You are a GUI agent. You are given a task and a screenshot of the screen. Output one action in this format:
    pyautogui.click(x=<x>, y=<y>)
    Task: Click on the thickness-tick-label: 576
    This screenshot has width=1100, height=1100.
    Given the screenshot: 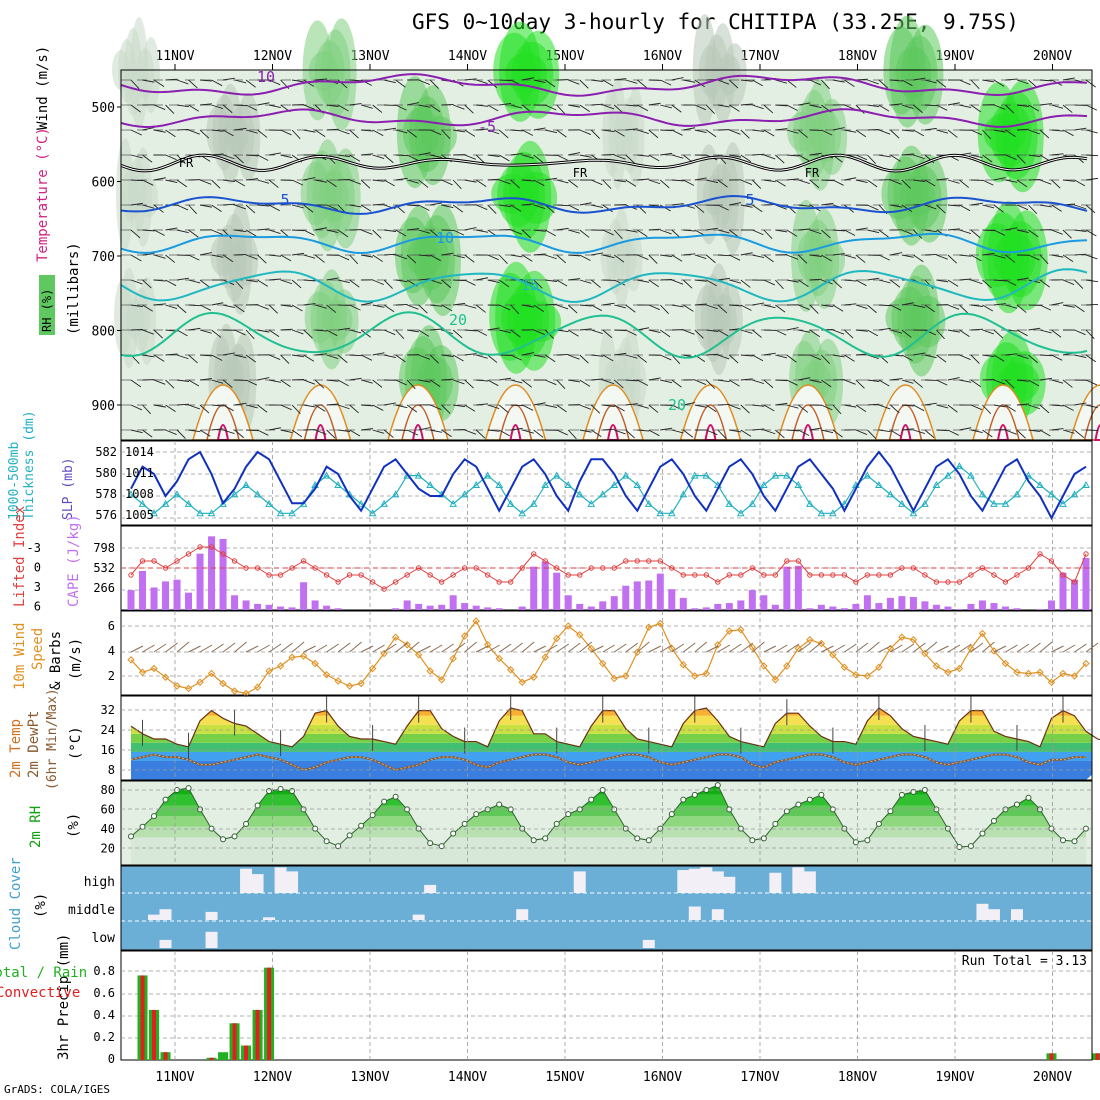 What is the action you would take?
    pyautogui.click(x=106, y=515)
    